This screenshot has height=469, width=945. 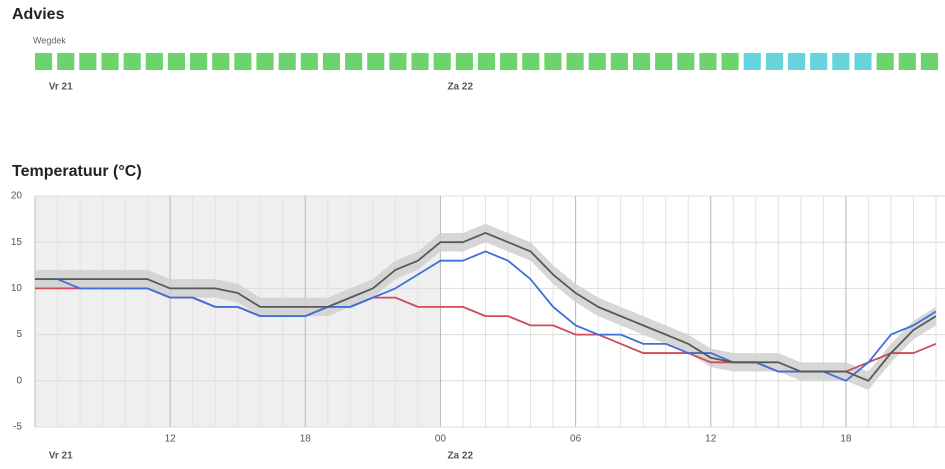 I want to click on y-tick-label: 5, so click(x=19, y=334).